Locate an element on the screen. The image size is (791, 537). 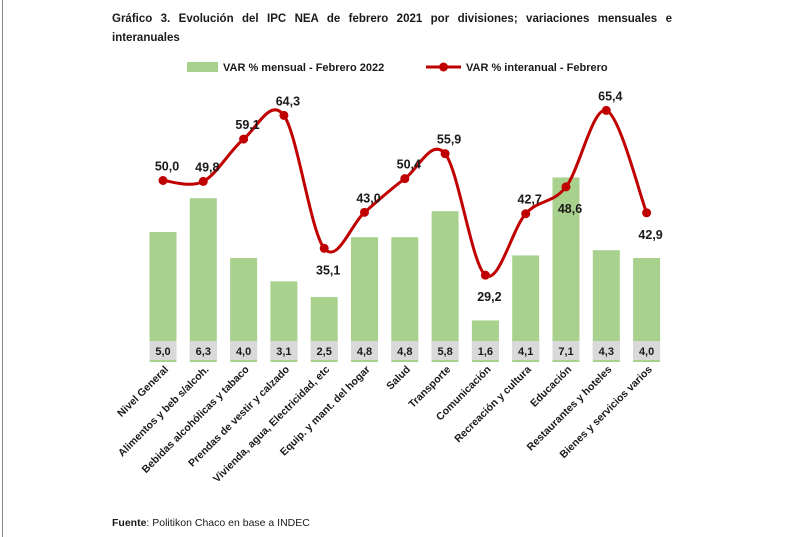
line-value-label: 43,0 is located at coordinates (368, 198).